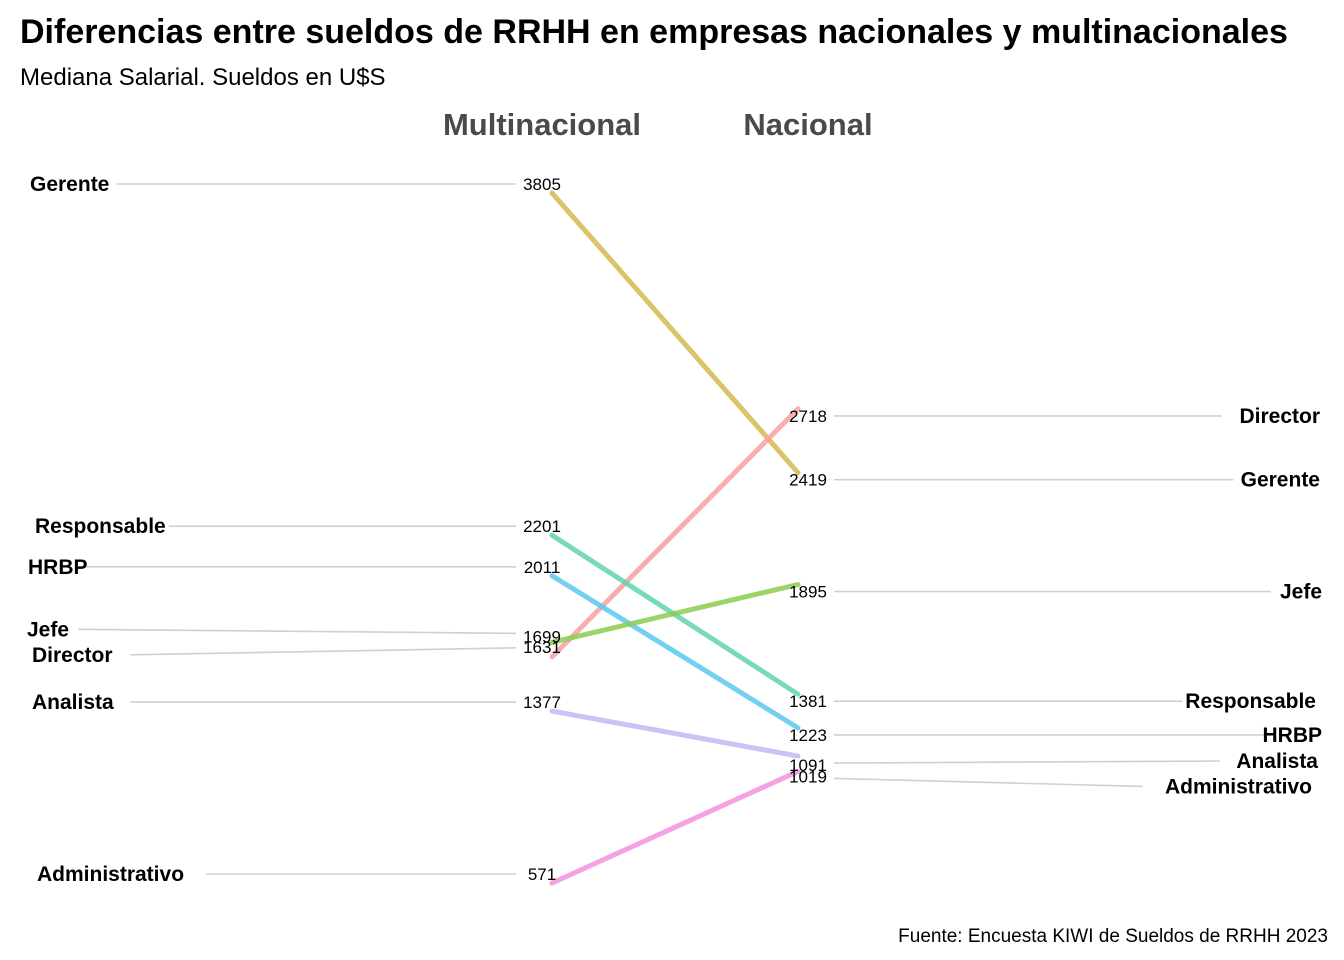  I want to click on value-label-multinacional-jefe: 1699, so click(542, 636).